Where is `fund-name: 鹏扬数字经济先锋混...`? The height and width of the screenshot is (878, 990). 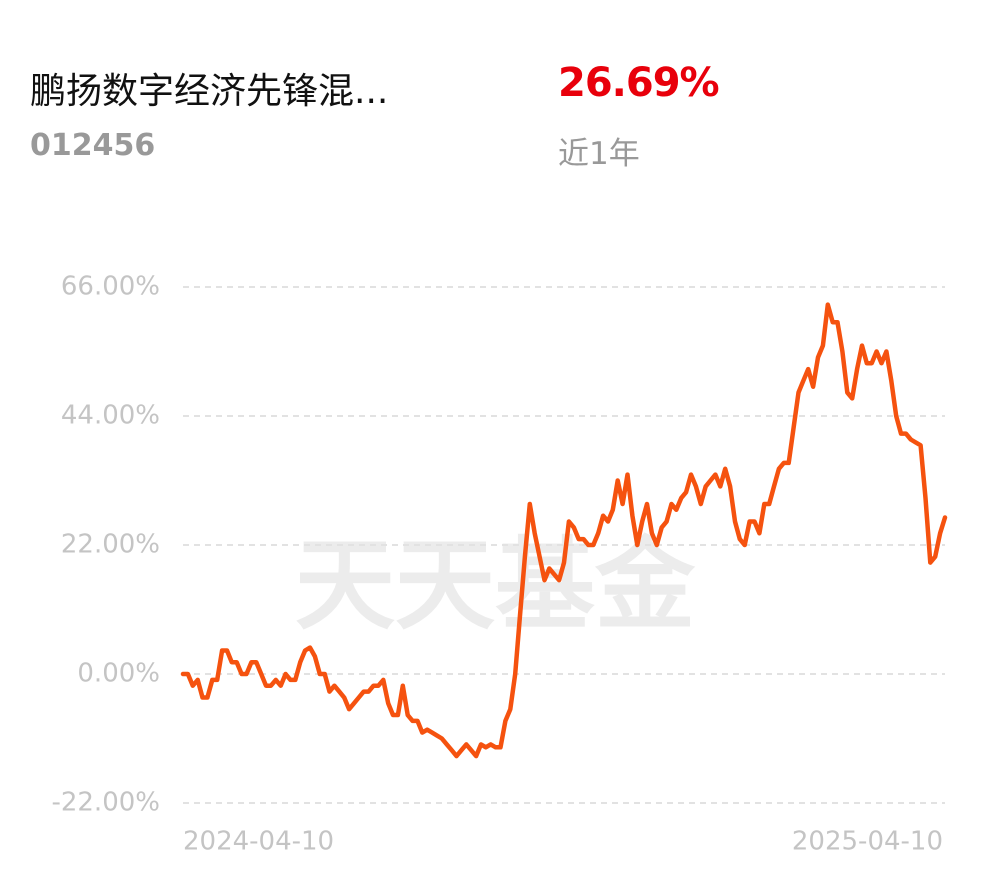
fund-name: 鹏扬数字经济先锋混... is located at coordinates (209, 91).